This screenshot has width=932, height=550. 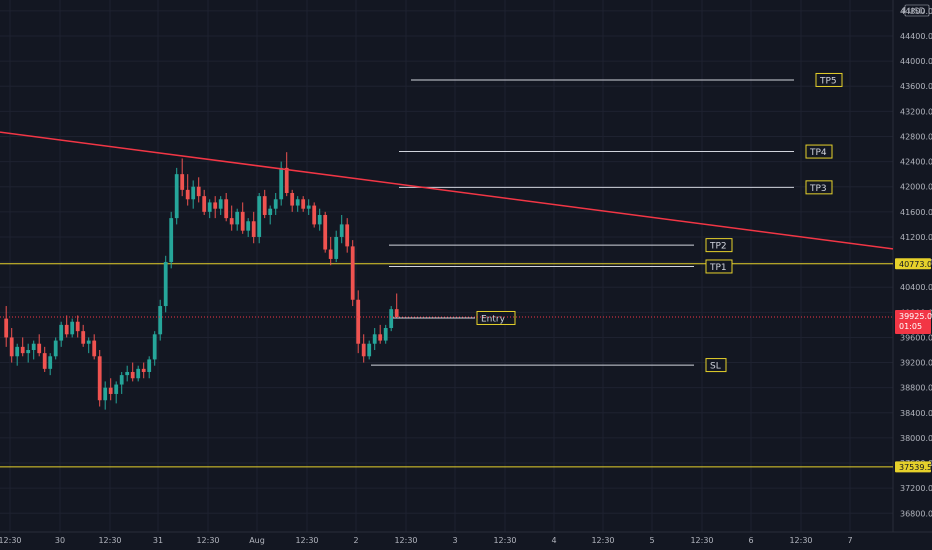 I want to click on y-tick-label: 37200.0, so click(x=916, y=488).